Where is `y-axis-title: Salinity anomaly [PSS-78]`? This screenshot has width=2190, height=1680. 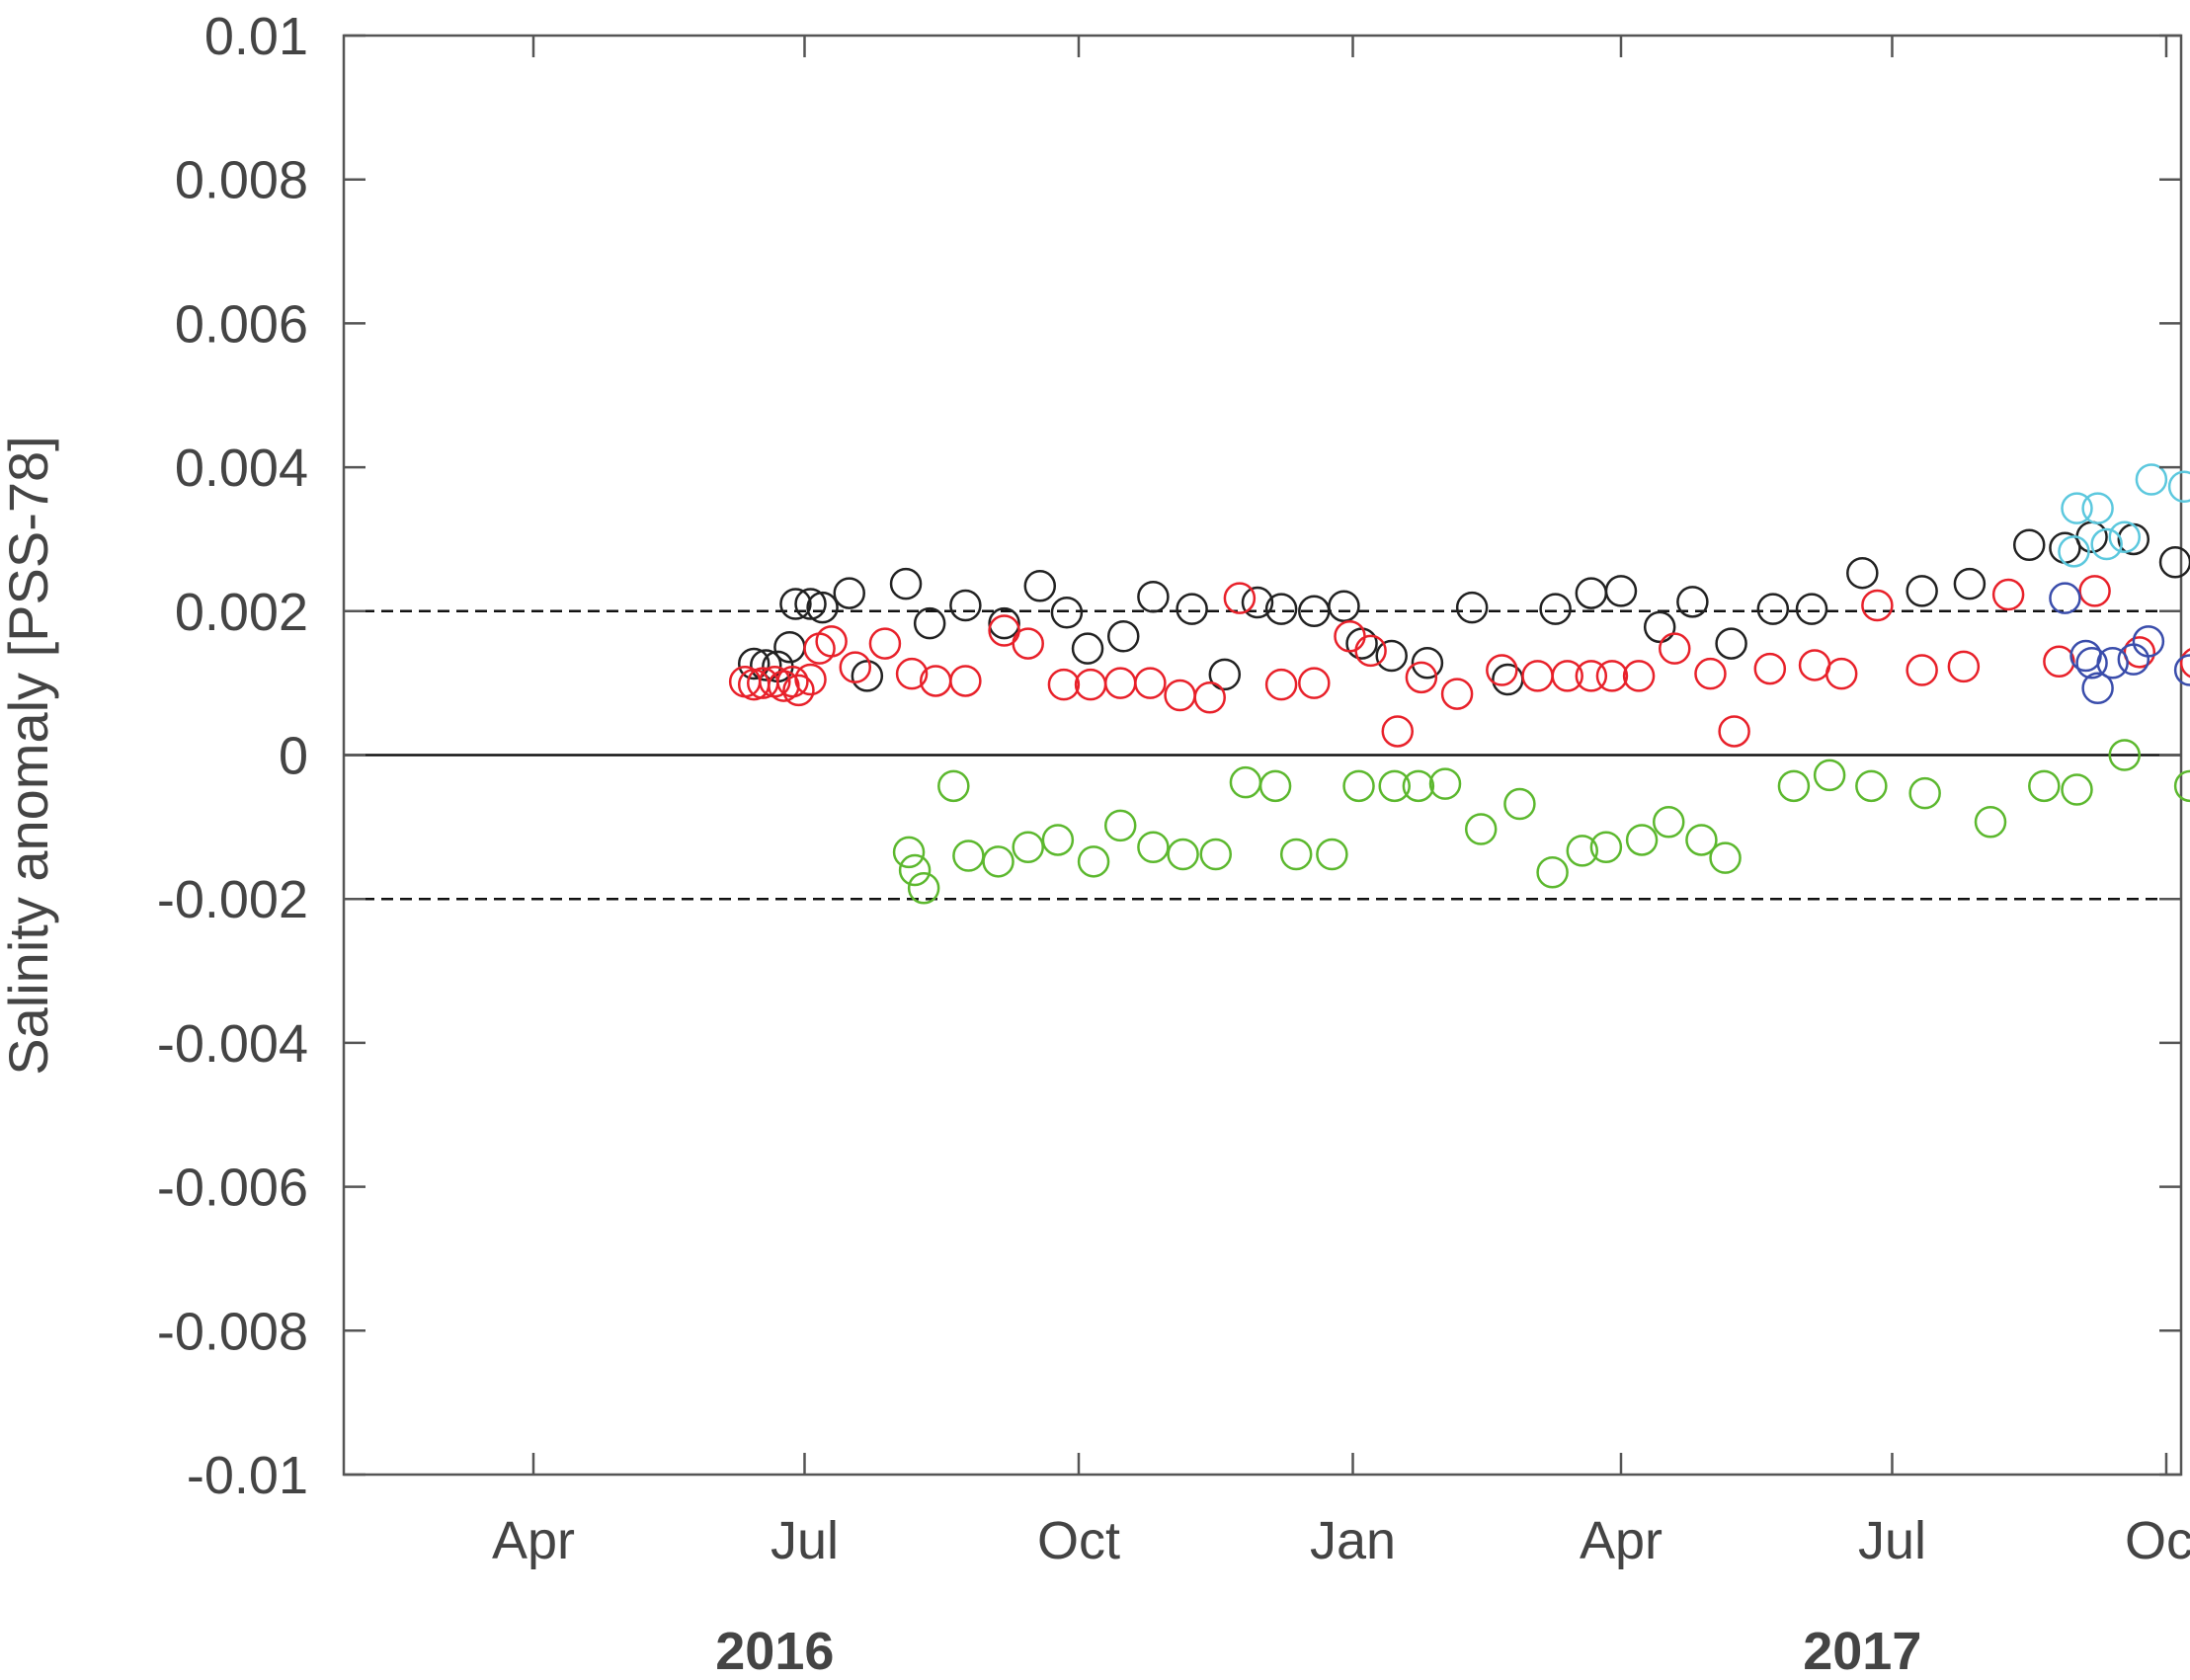 y-axis-title: Salinity anomaly [PSS-78] is located at coordinates (29, 755).